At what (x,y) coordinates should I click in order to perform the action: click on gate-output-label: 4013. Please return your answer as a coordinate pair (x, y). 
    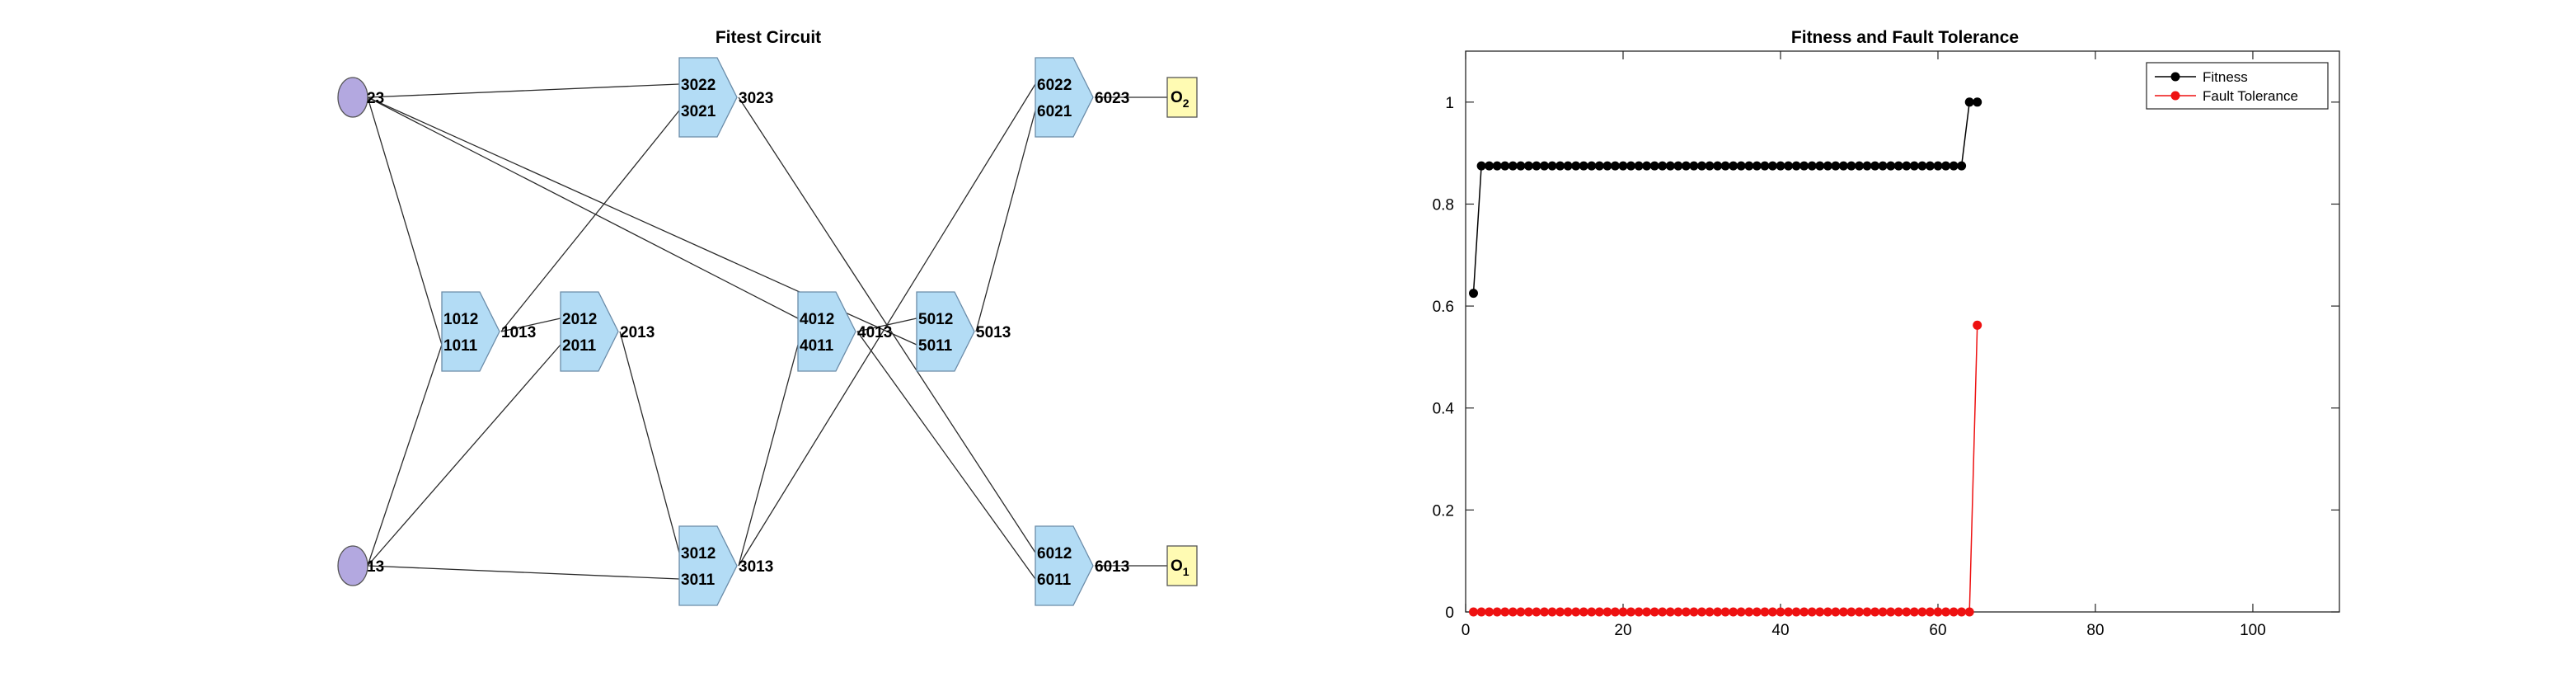
    Looking at the image, I should click on (875, 332).